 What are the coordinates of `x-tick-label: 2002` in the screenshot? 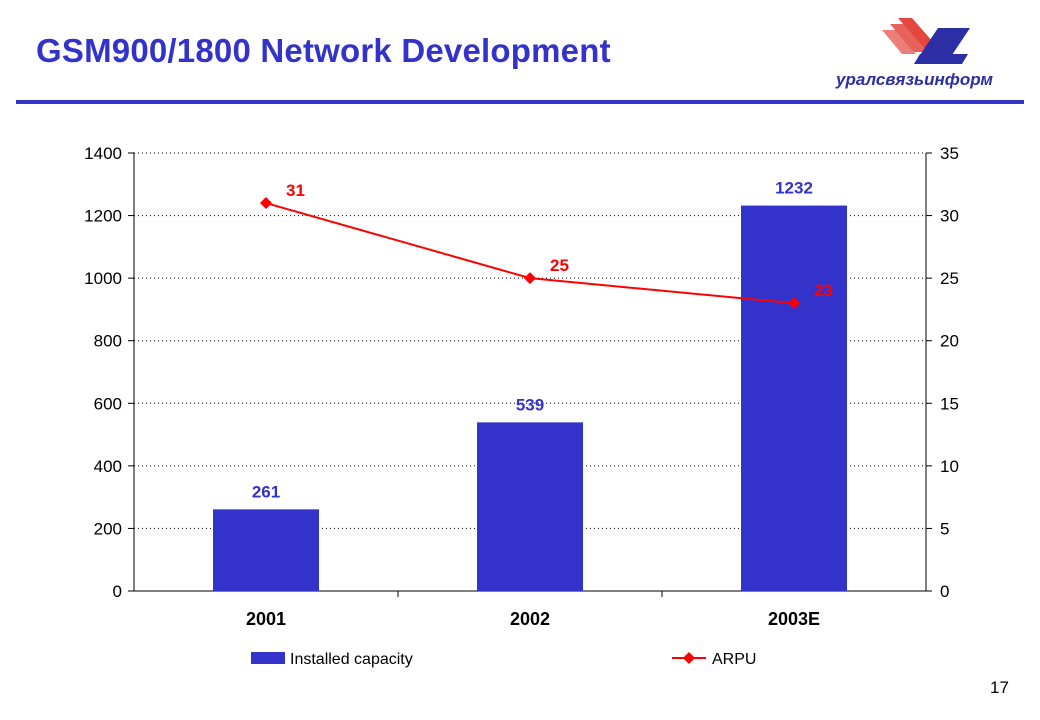 It's located at (530, 619).